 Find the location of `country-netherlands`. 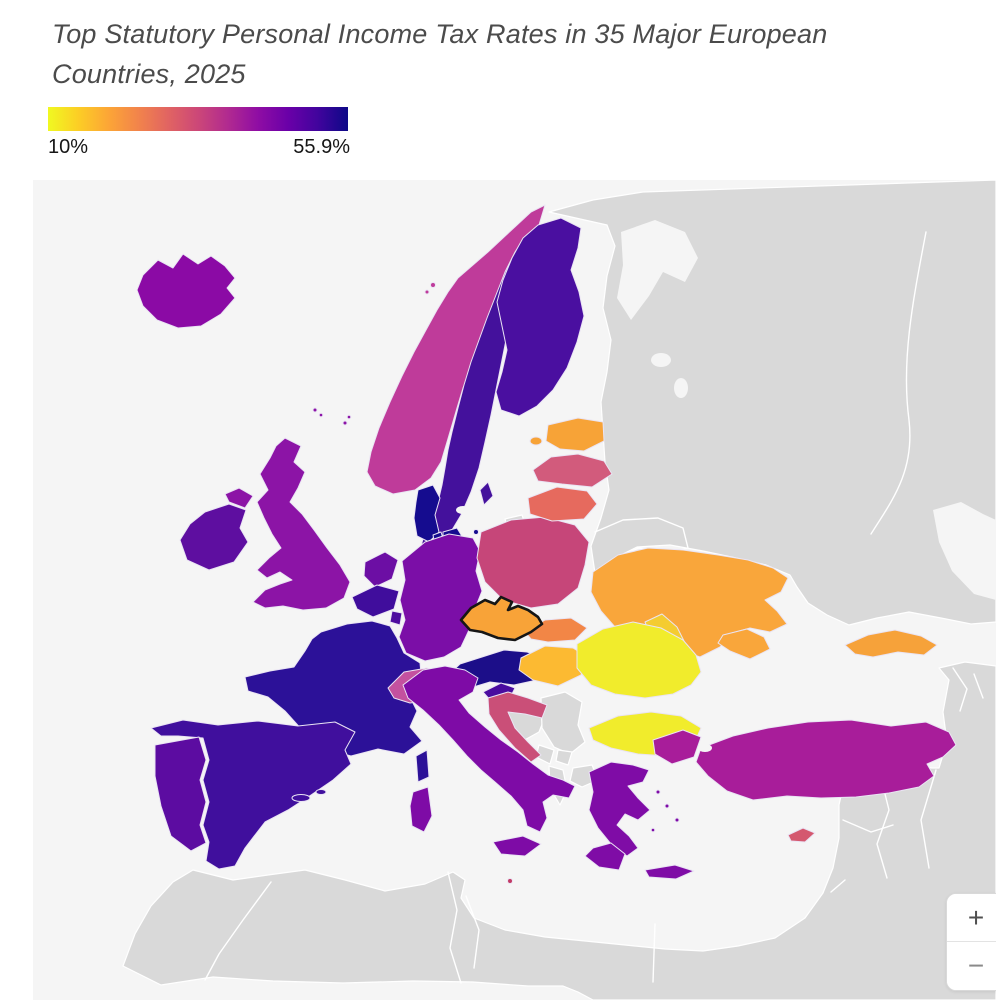

country-netherlands is located at coordinates (381, 569).